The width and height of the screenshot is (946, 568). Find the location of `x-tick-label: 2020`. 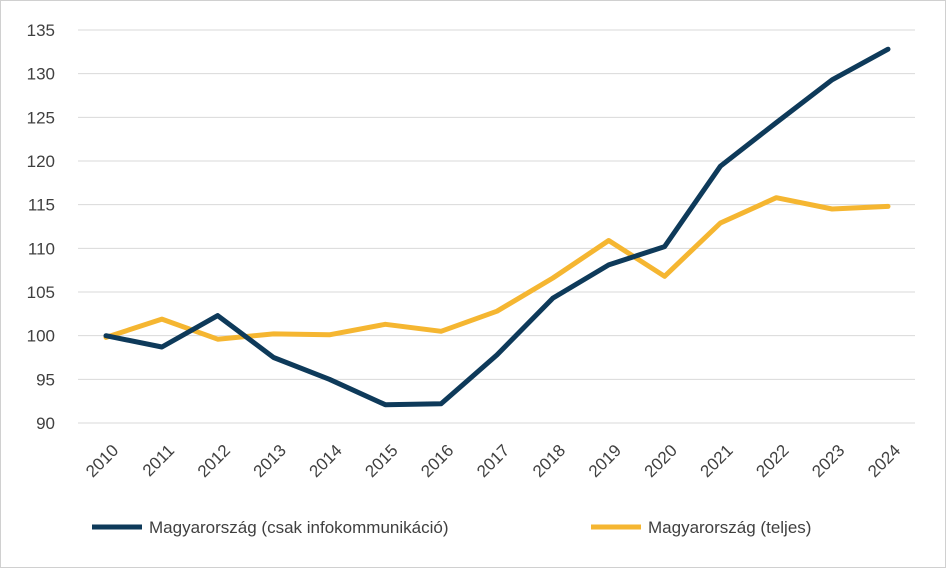

x-tick-label: 2020 is located at coordinates (661, 461).